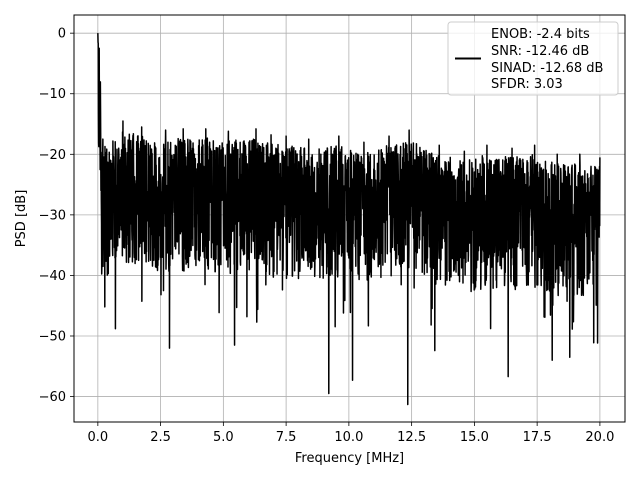 This screenshot has width=640, height=480. I want to click on x-tick-label: 2.5, so click(160, 437).